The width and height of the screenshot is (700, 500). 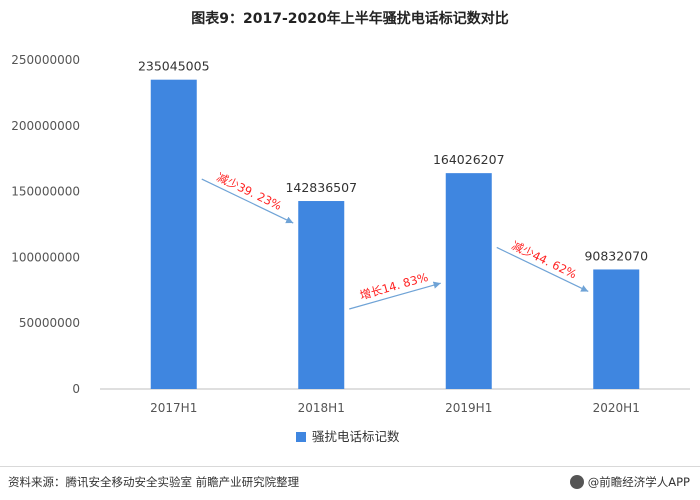 I want to click on y-tick-label: 0, so click(x=76, y=389).